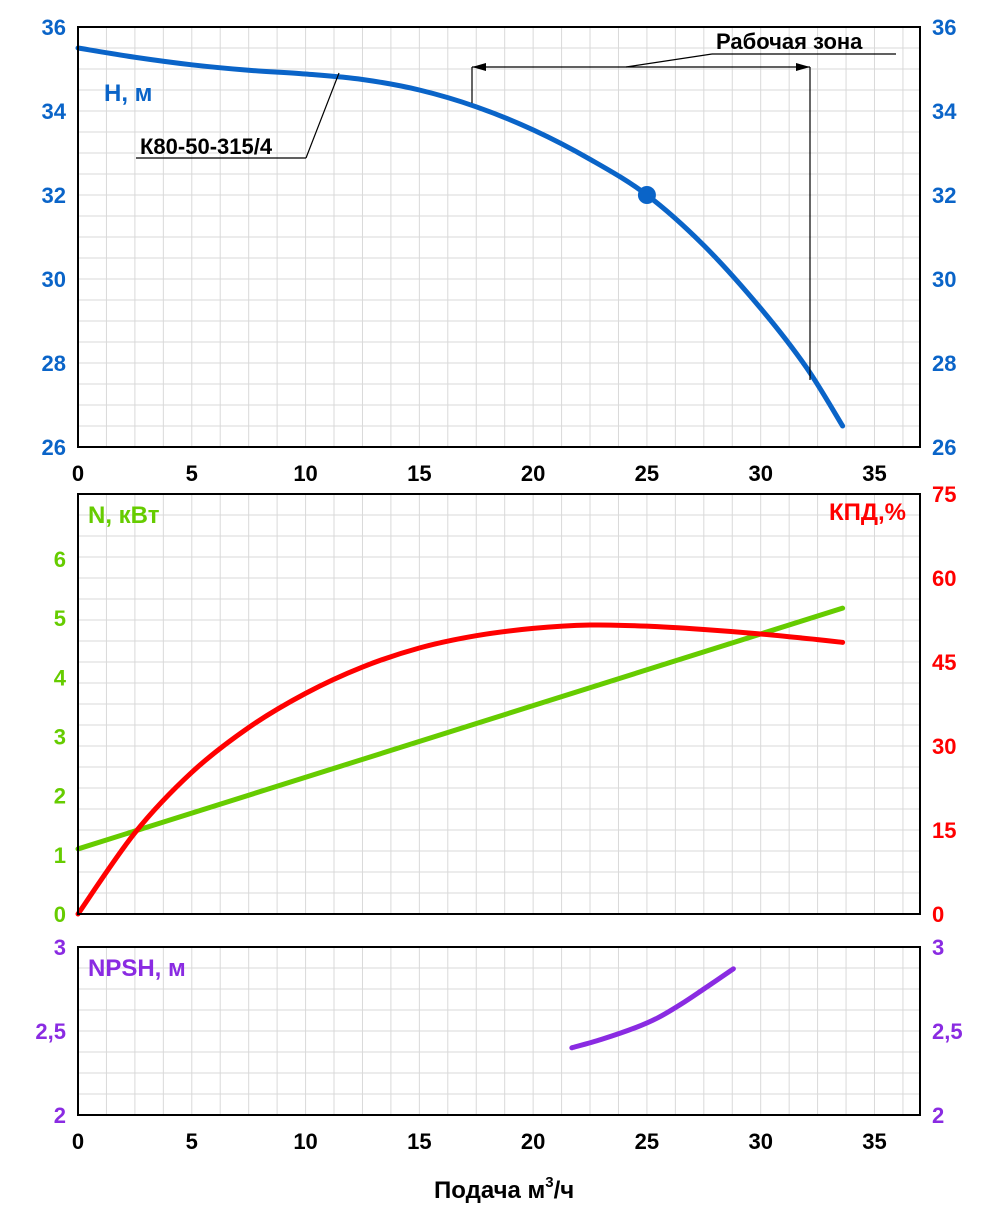 The height and width of the screenshot is (1214, 1000). I want to click on power-axis-label: N, кВт, so click(124, 515).